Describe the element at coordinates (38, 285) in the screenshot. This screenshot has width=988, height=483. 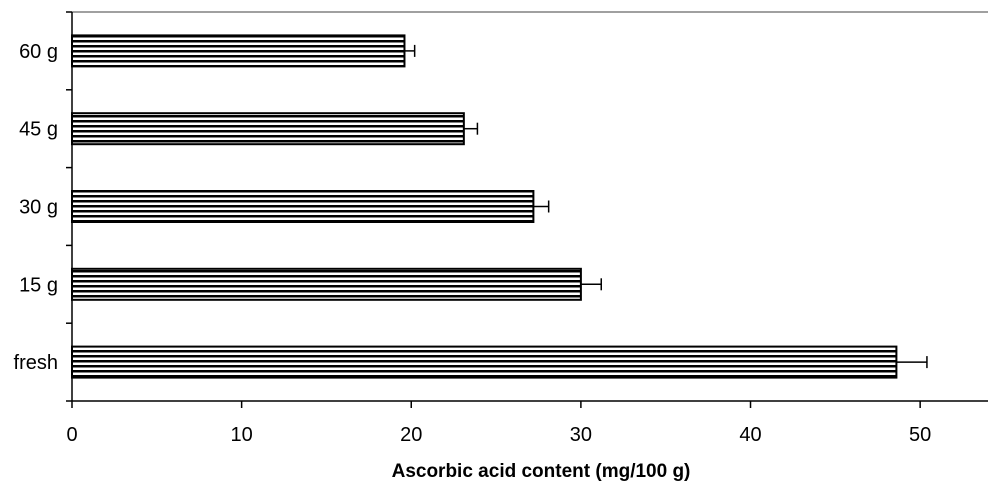
I see `y-tick-label: 15 g` at that location.